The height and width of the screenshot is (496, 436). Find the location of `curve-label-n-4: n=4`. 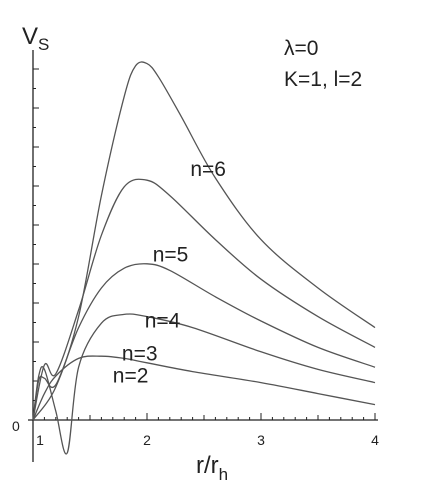

curve-label-n-4: n=4 is located at coordinates (163, 321).